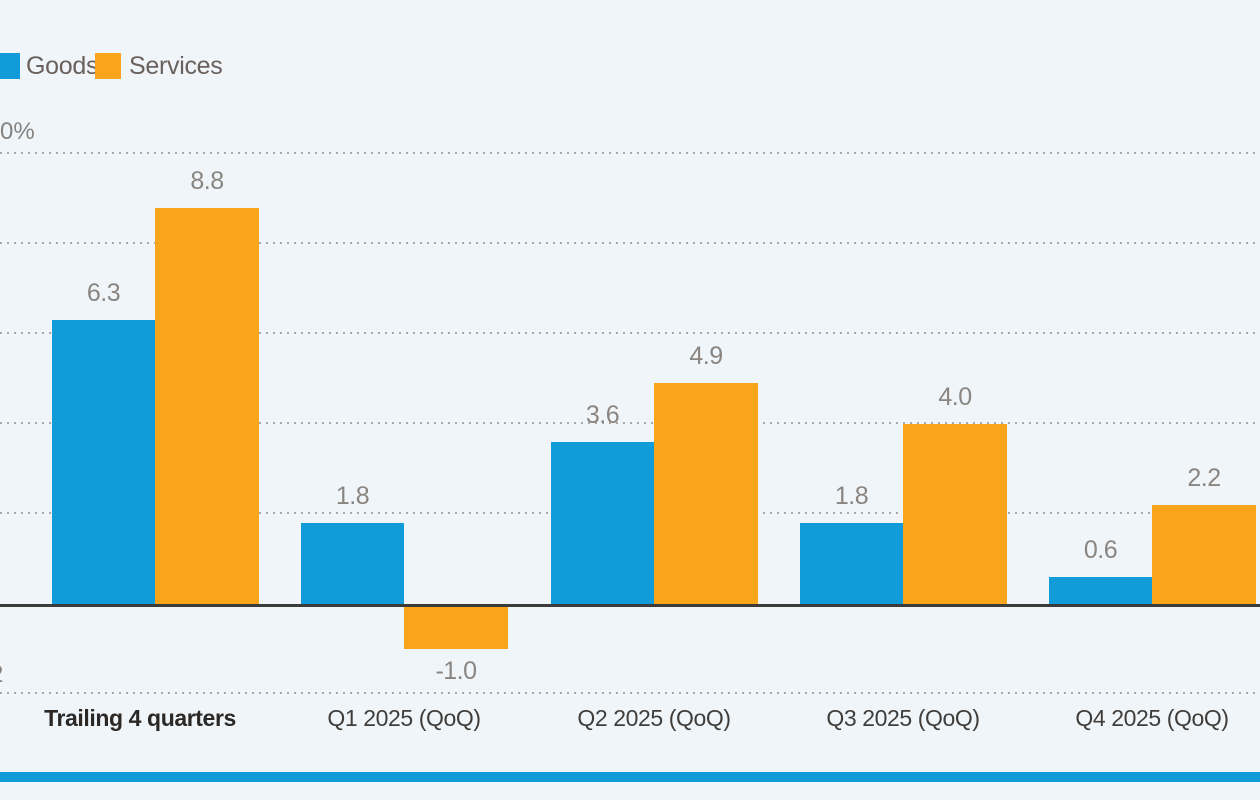 This screenshot has width=1260, height=800. I want to click on value-label-services-5: 2.2, so click(1204, 478).